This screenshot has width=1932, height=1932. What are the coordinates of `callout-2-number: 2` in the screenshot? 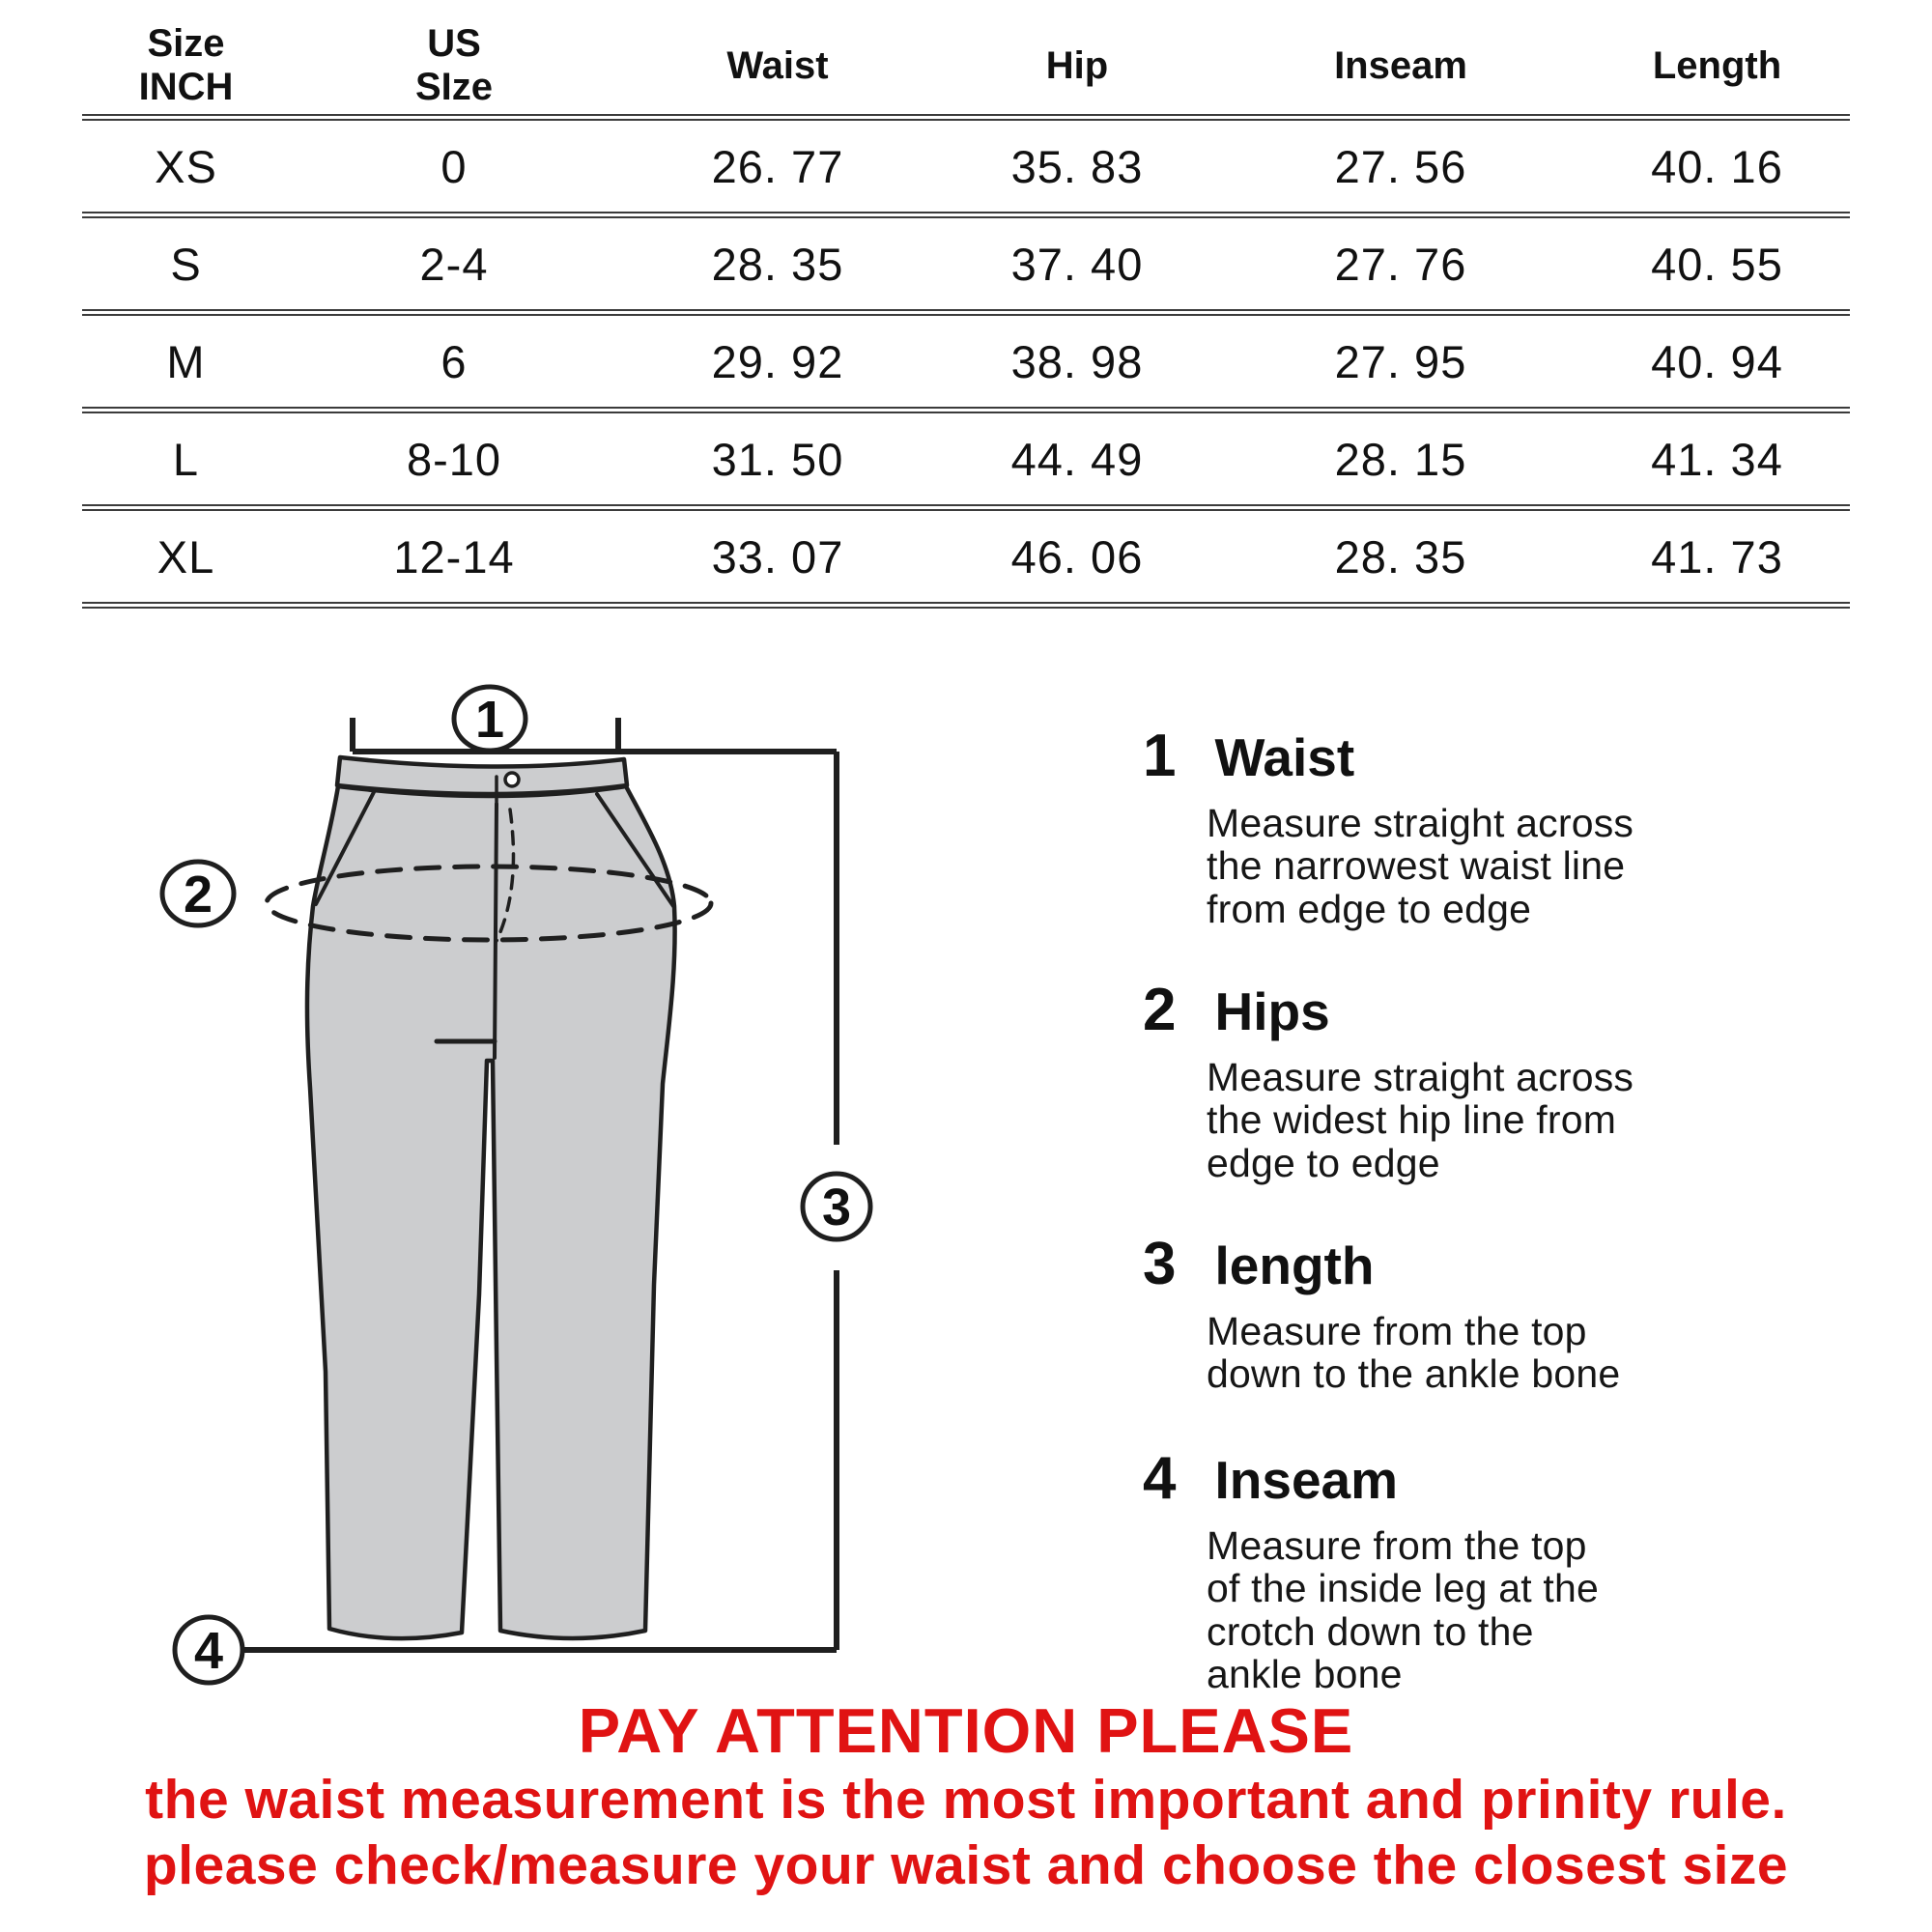 It's located at (198, 894).